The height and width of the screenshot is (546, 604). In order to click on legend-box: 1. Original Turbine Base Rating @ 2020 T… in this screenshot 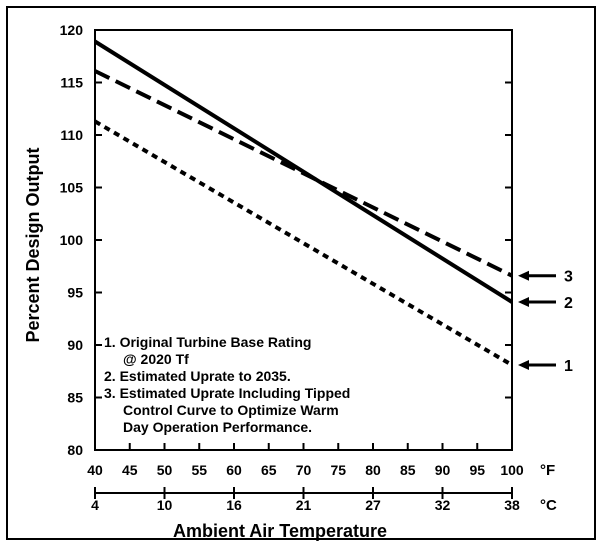, I will do `click(227, 384)`.